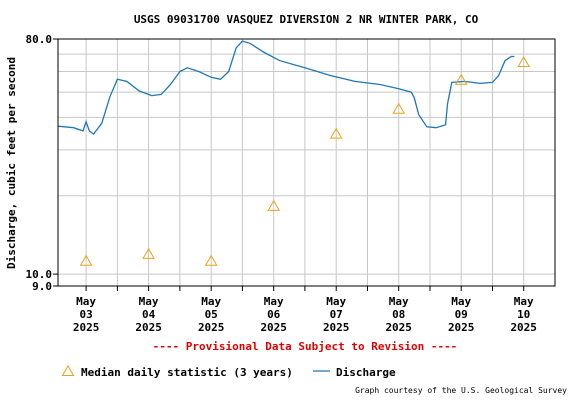 This screenshot has width=576, height=400. I want to click on y-axis-label: Discharge, cubic feet per second, so click(11, 163).